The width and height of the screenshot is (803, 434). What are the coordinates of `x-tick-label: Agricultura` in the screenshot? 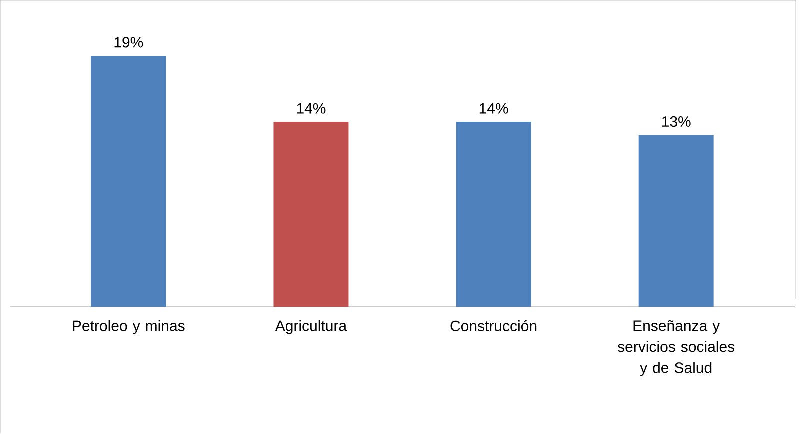 It's located at (311, 327).